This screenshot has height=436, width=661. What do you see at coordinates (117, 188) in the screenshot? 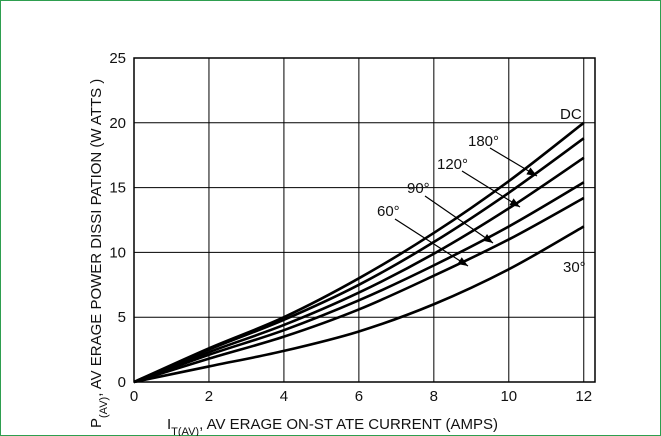
I see `y-tick-label: 15` at bounding box center [117, 188].